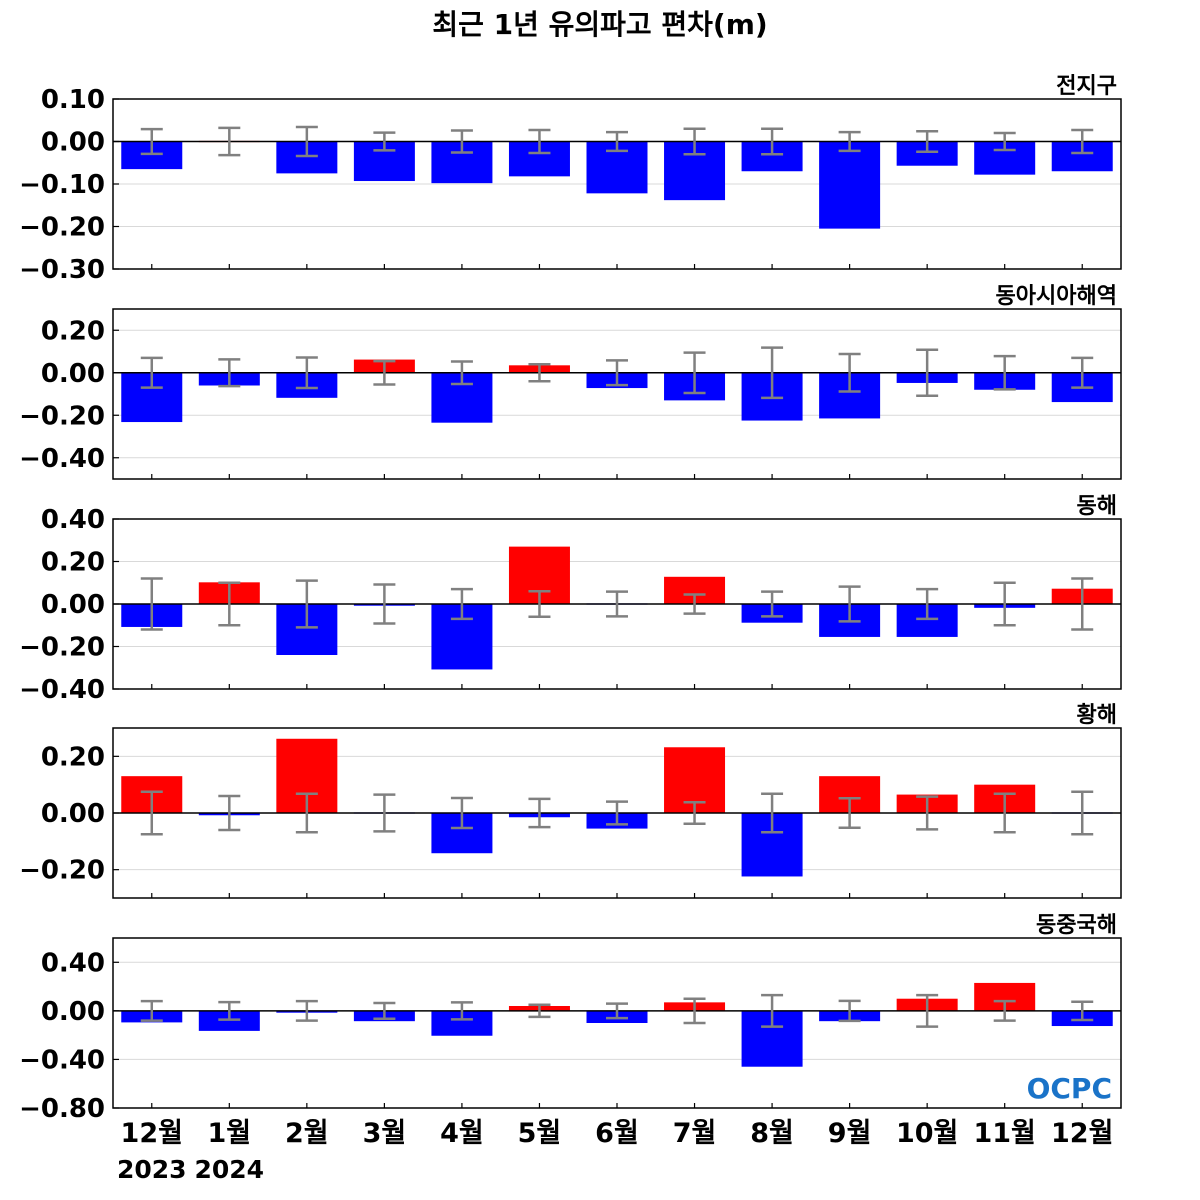  I want to click on x-tick-label: 3월, so click(385, 1133).